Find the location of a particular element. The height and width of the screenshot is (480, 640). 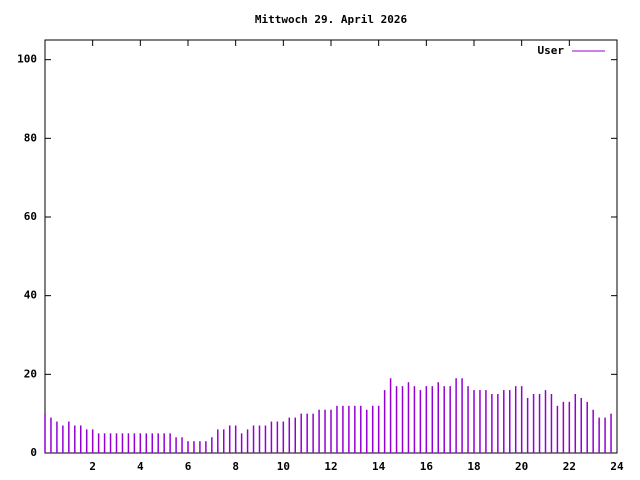

x-tick-label: 2 is located at coordinates (92, 466).